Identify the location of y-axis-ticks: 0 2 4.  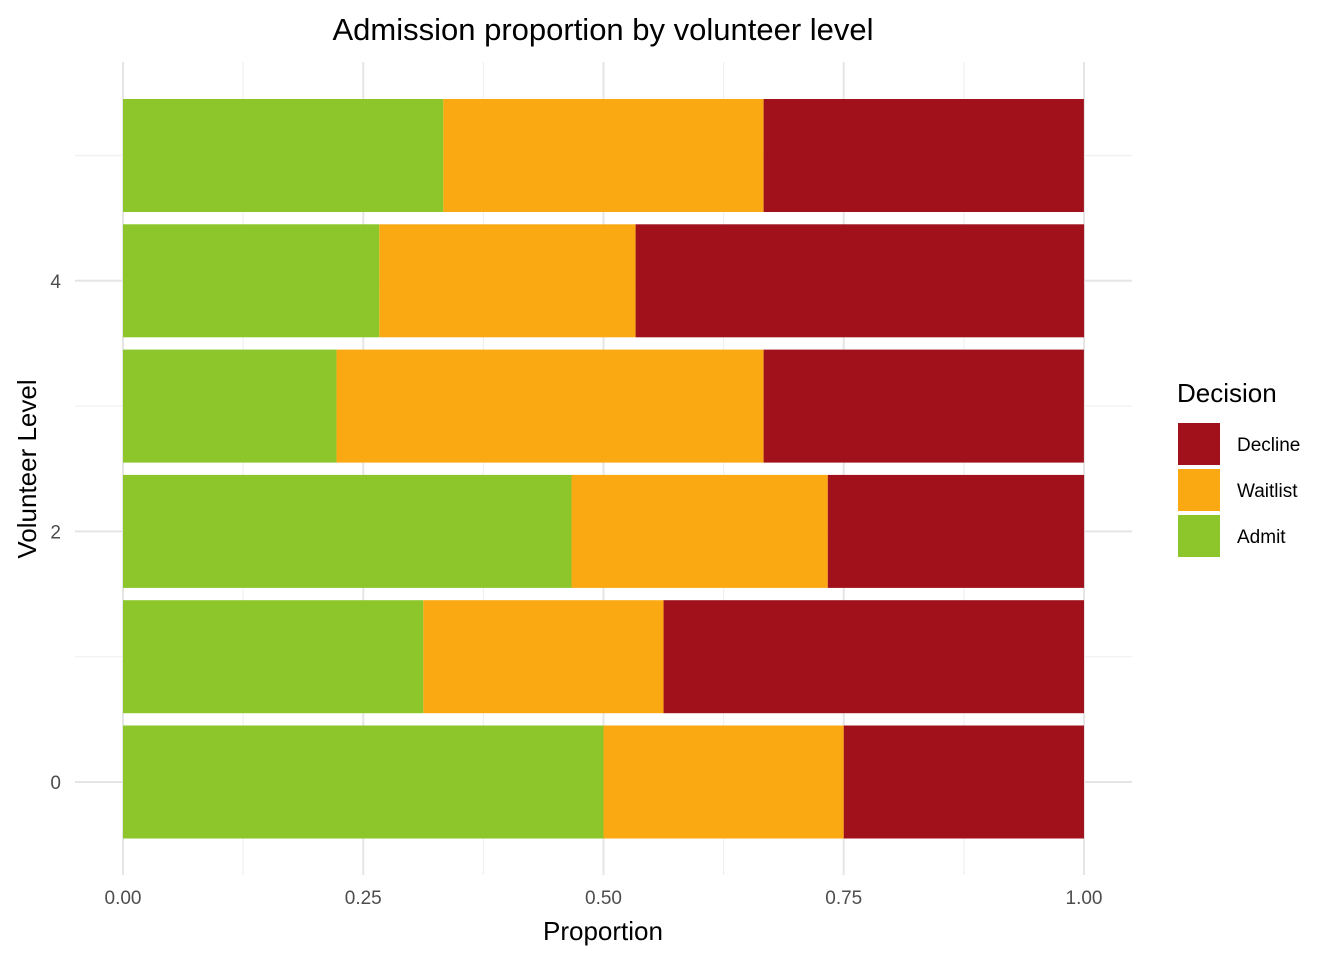
(55, 533).